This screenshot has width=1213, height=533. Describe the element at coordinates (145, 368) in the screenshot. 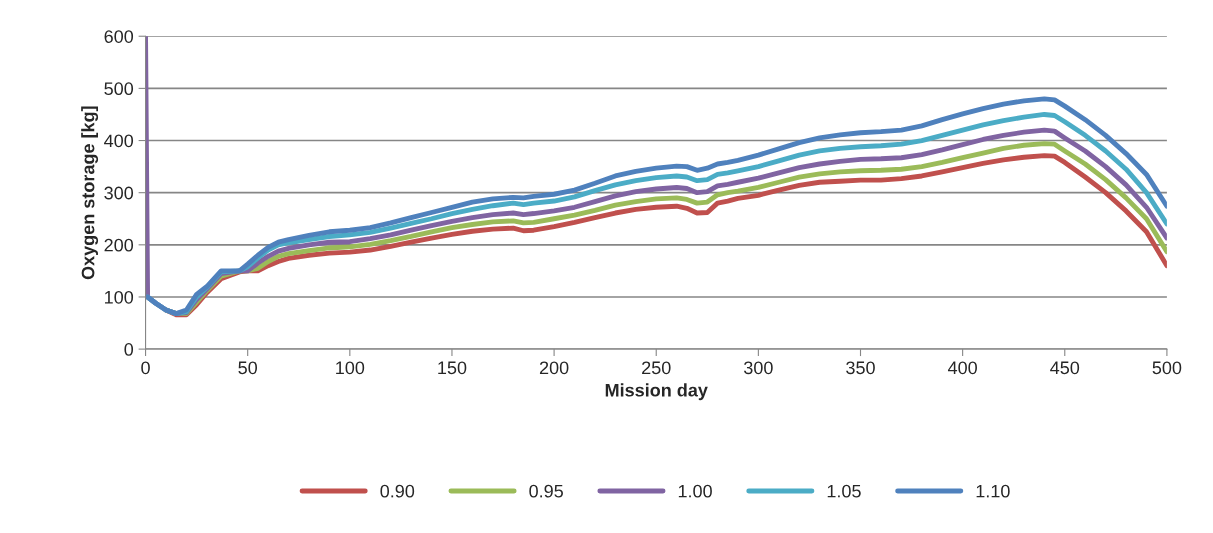

I see `x-tick-label: 0` at that location.